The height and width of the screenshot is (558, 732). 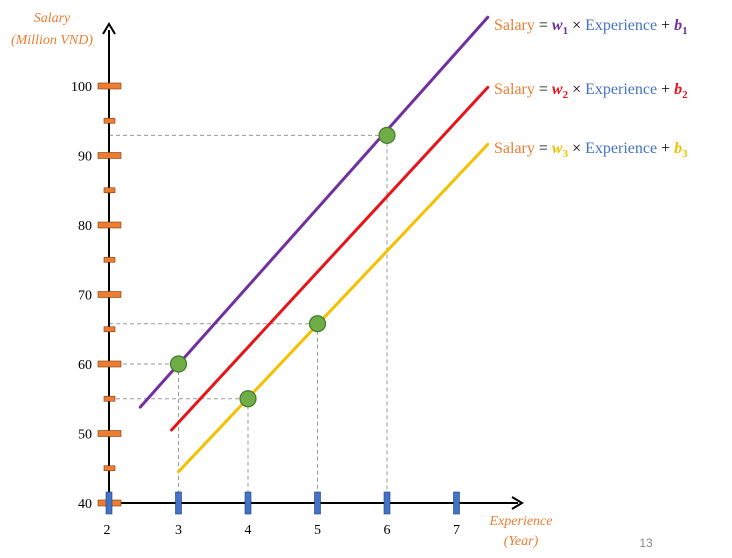 I want to click on x-tick-label: 6, so click(x=387, y=530).